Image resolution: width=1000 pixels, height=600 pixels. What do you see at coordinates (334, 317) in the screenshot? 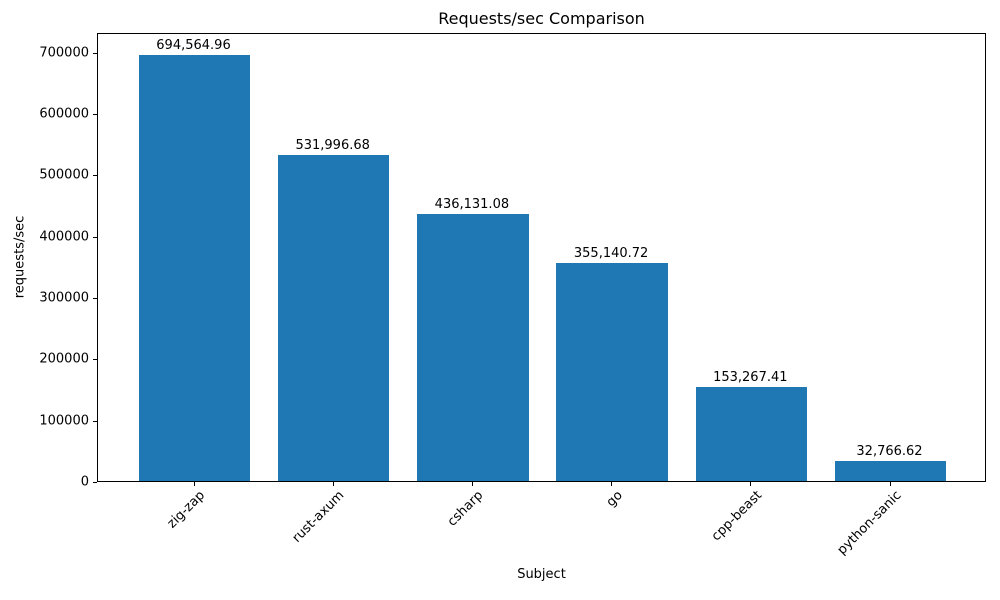
I see `bar-rust-axum` at bounding box center [334, 317].